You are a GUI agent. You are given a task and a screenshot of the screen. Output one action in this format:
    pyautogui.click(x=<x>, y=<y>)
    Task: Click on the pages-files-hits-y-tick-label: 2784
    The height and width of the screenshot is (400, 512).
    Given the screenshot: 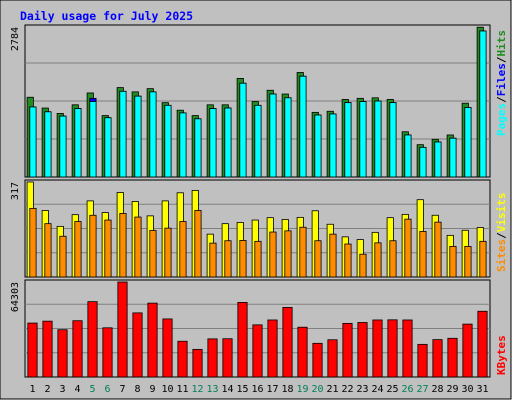 What is the action you would take?
    pyautogui.click(x=15, y=39)
    